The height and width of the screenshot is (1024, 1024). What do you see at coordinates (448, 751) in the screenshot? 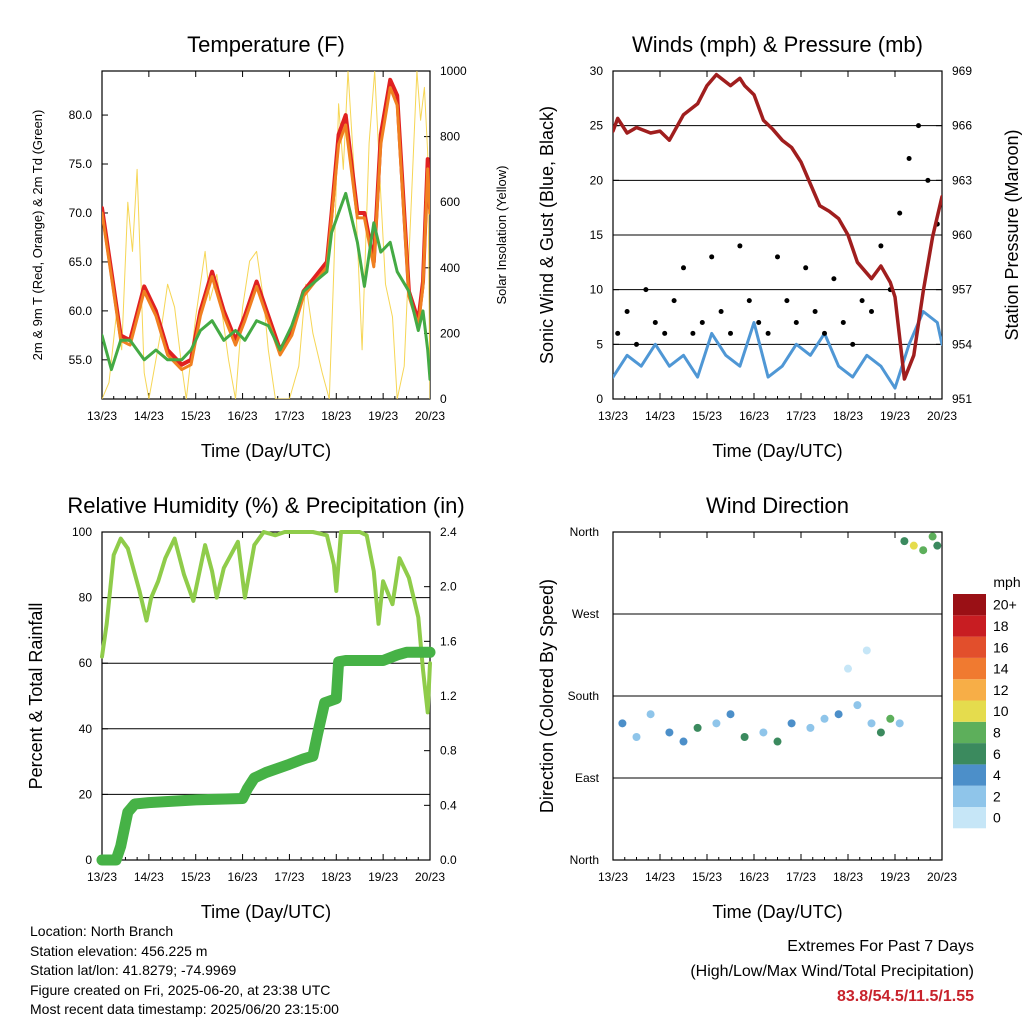
I see `y2-tick-label: 0.8` at bounding box center [448, 751].